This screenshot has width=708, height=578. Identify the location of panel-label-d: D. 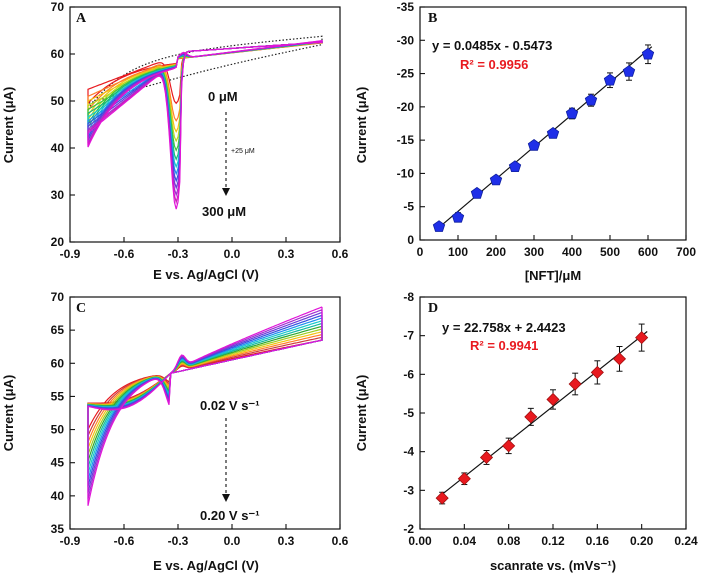
(433, 308).